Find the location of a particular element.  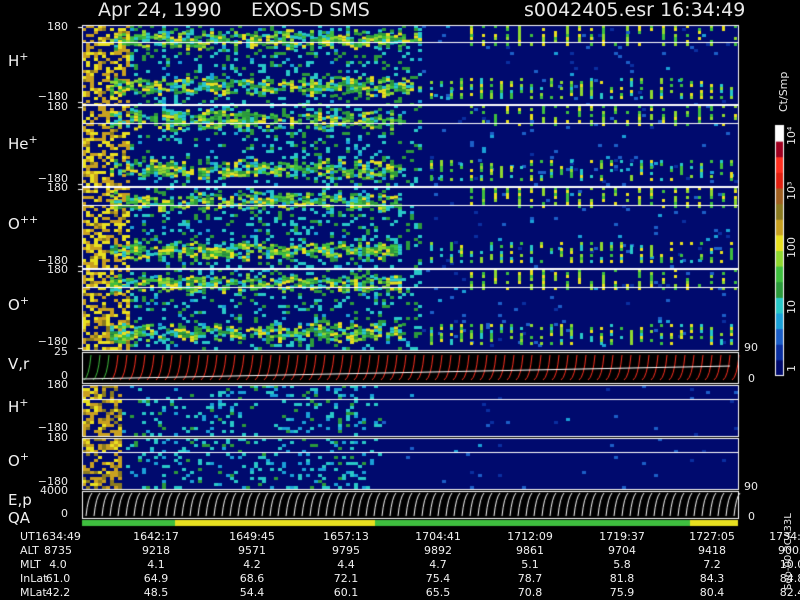

colorbar-unit: Ct/Smp is located at coordinates (783, 91).